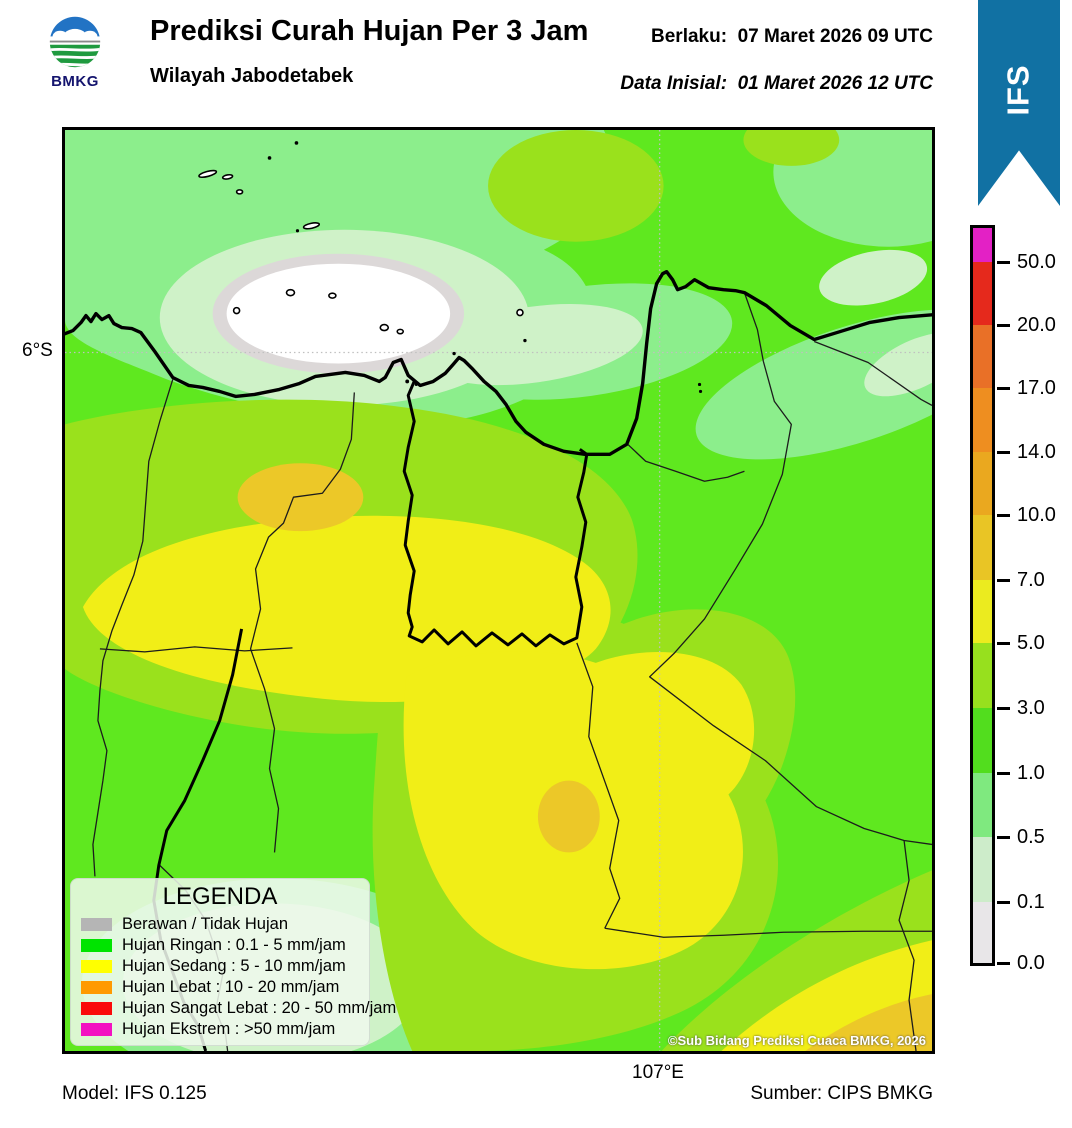  What do you see at coordinates (835, 83) in the screenshot?
I see `initial-time-value: 01 Maret 2026 12 UTC` at bounding box center [835, 83].